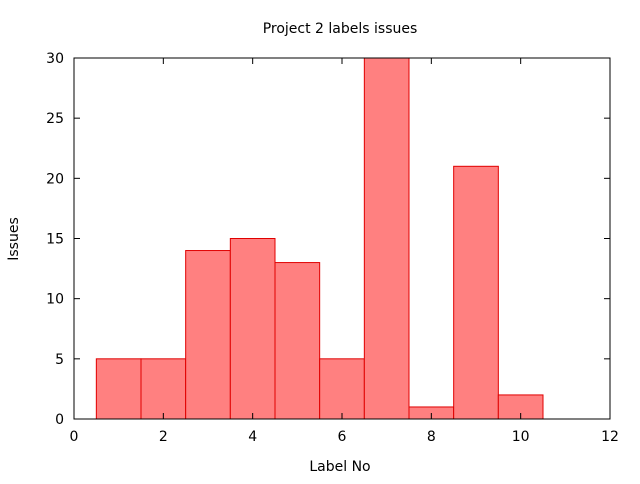  What do you see at coordinates (59, 420) in the screenshot?
I see `y-tick-label: 0` at bounding box center [59, 420].